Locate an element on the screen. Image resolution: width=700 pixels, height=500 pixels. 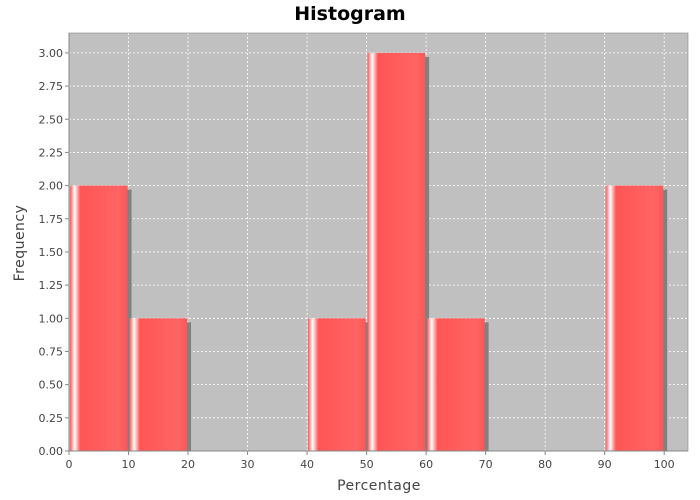
y-tick-label: 0.75 is located at coordinates (51, 351).